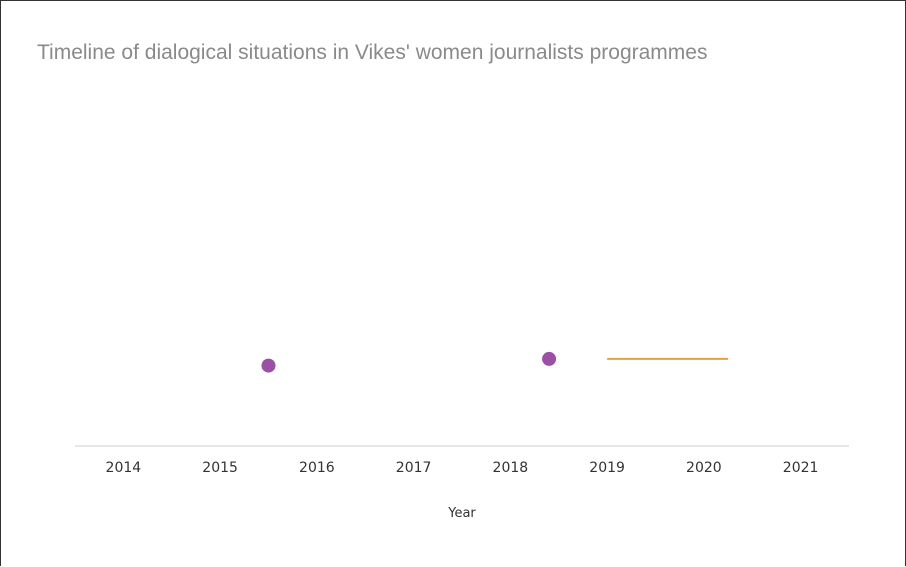 The image size is (906, 567). Describe the element at coordinates (317, 468) in the screenshot. I see `x-tick-label: 2016` at that location.